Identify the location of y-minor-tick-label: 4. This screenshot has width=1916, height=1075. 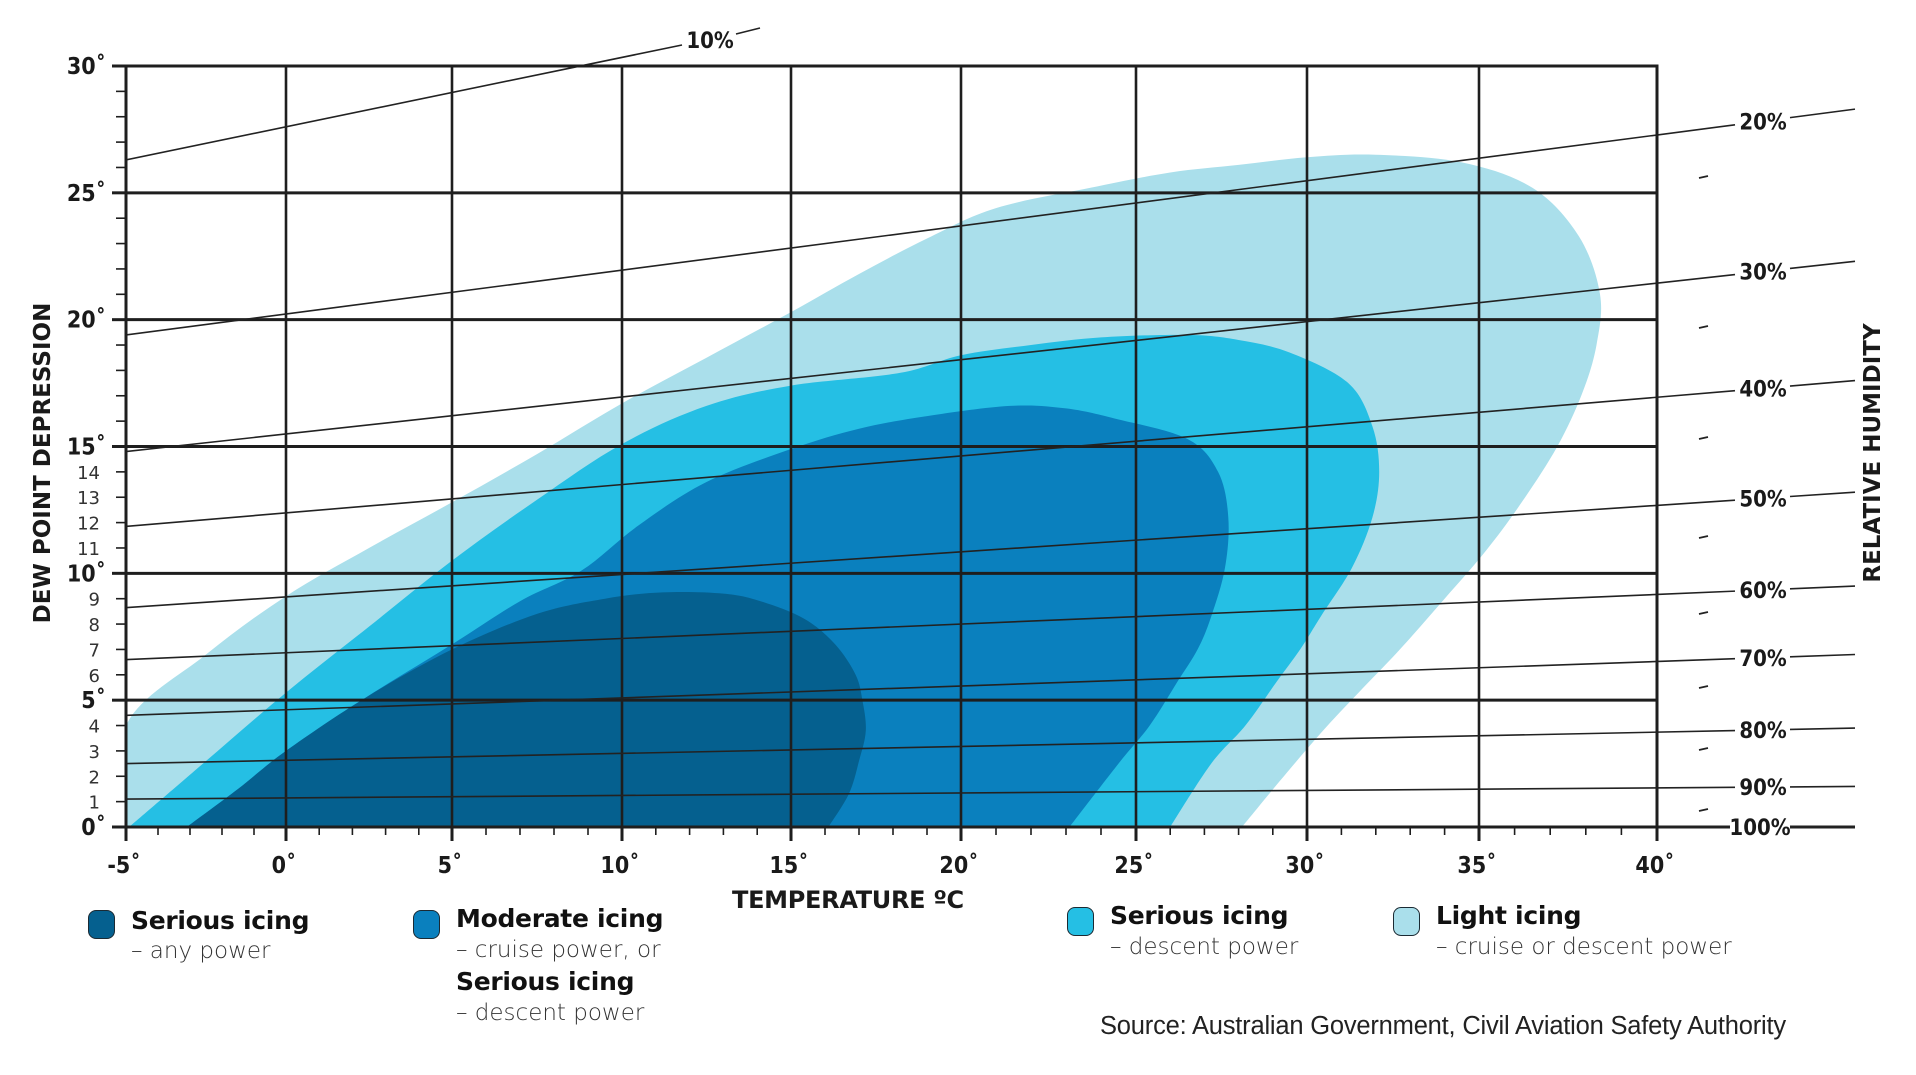
(94, 727).